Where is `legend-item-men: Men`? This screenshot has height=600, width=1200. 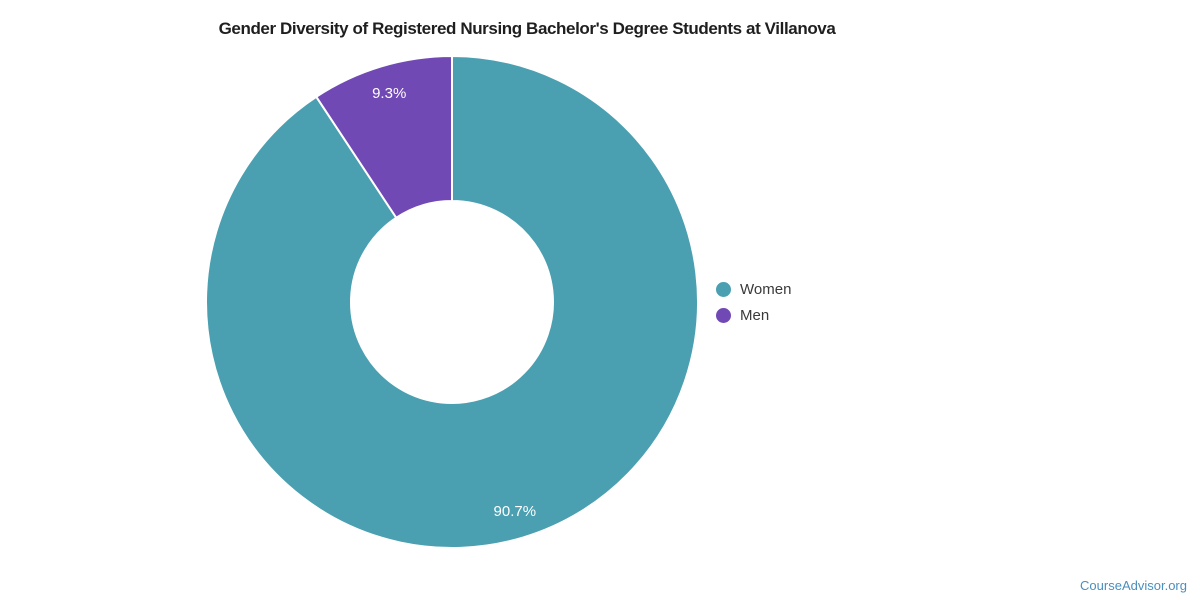
legend-item-men: Men is located at coordinates (753, 315).